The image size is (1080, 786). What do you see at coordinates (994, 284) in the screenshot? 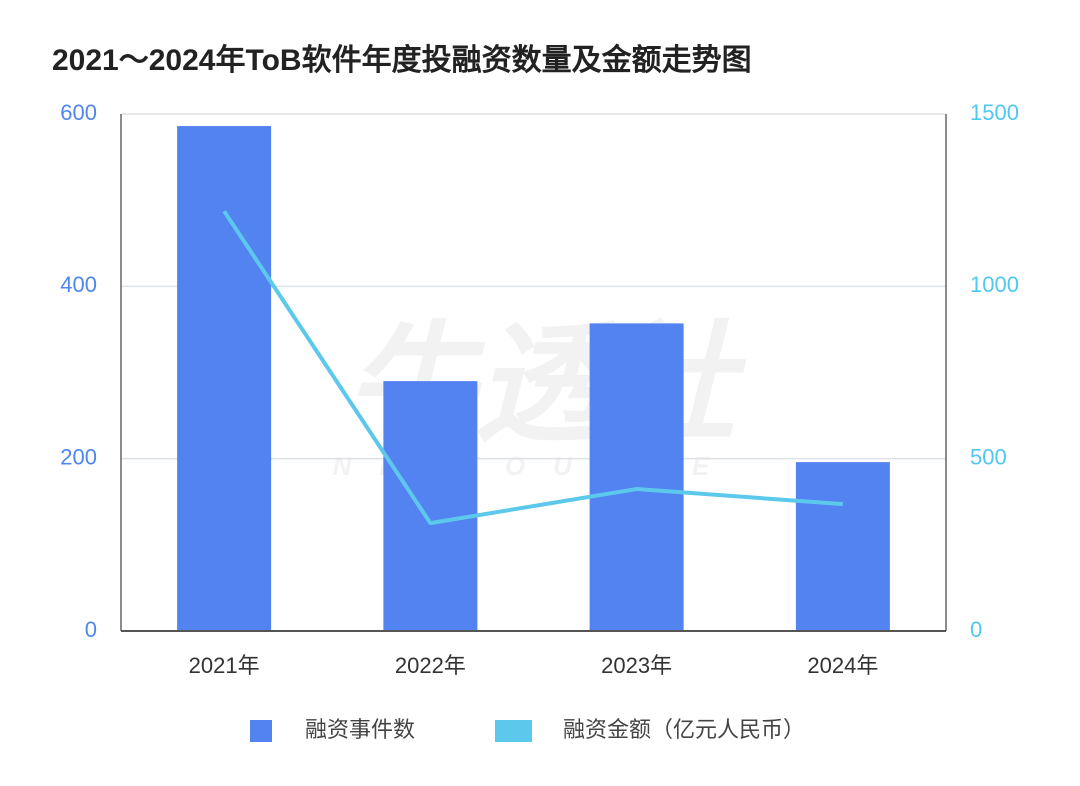
I see `y2-tick-label: 1000` at bounding box center [994, 284].